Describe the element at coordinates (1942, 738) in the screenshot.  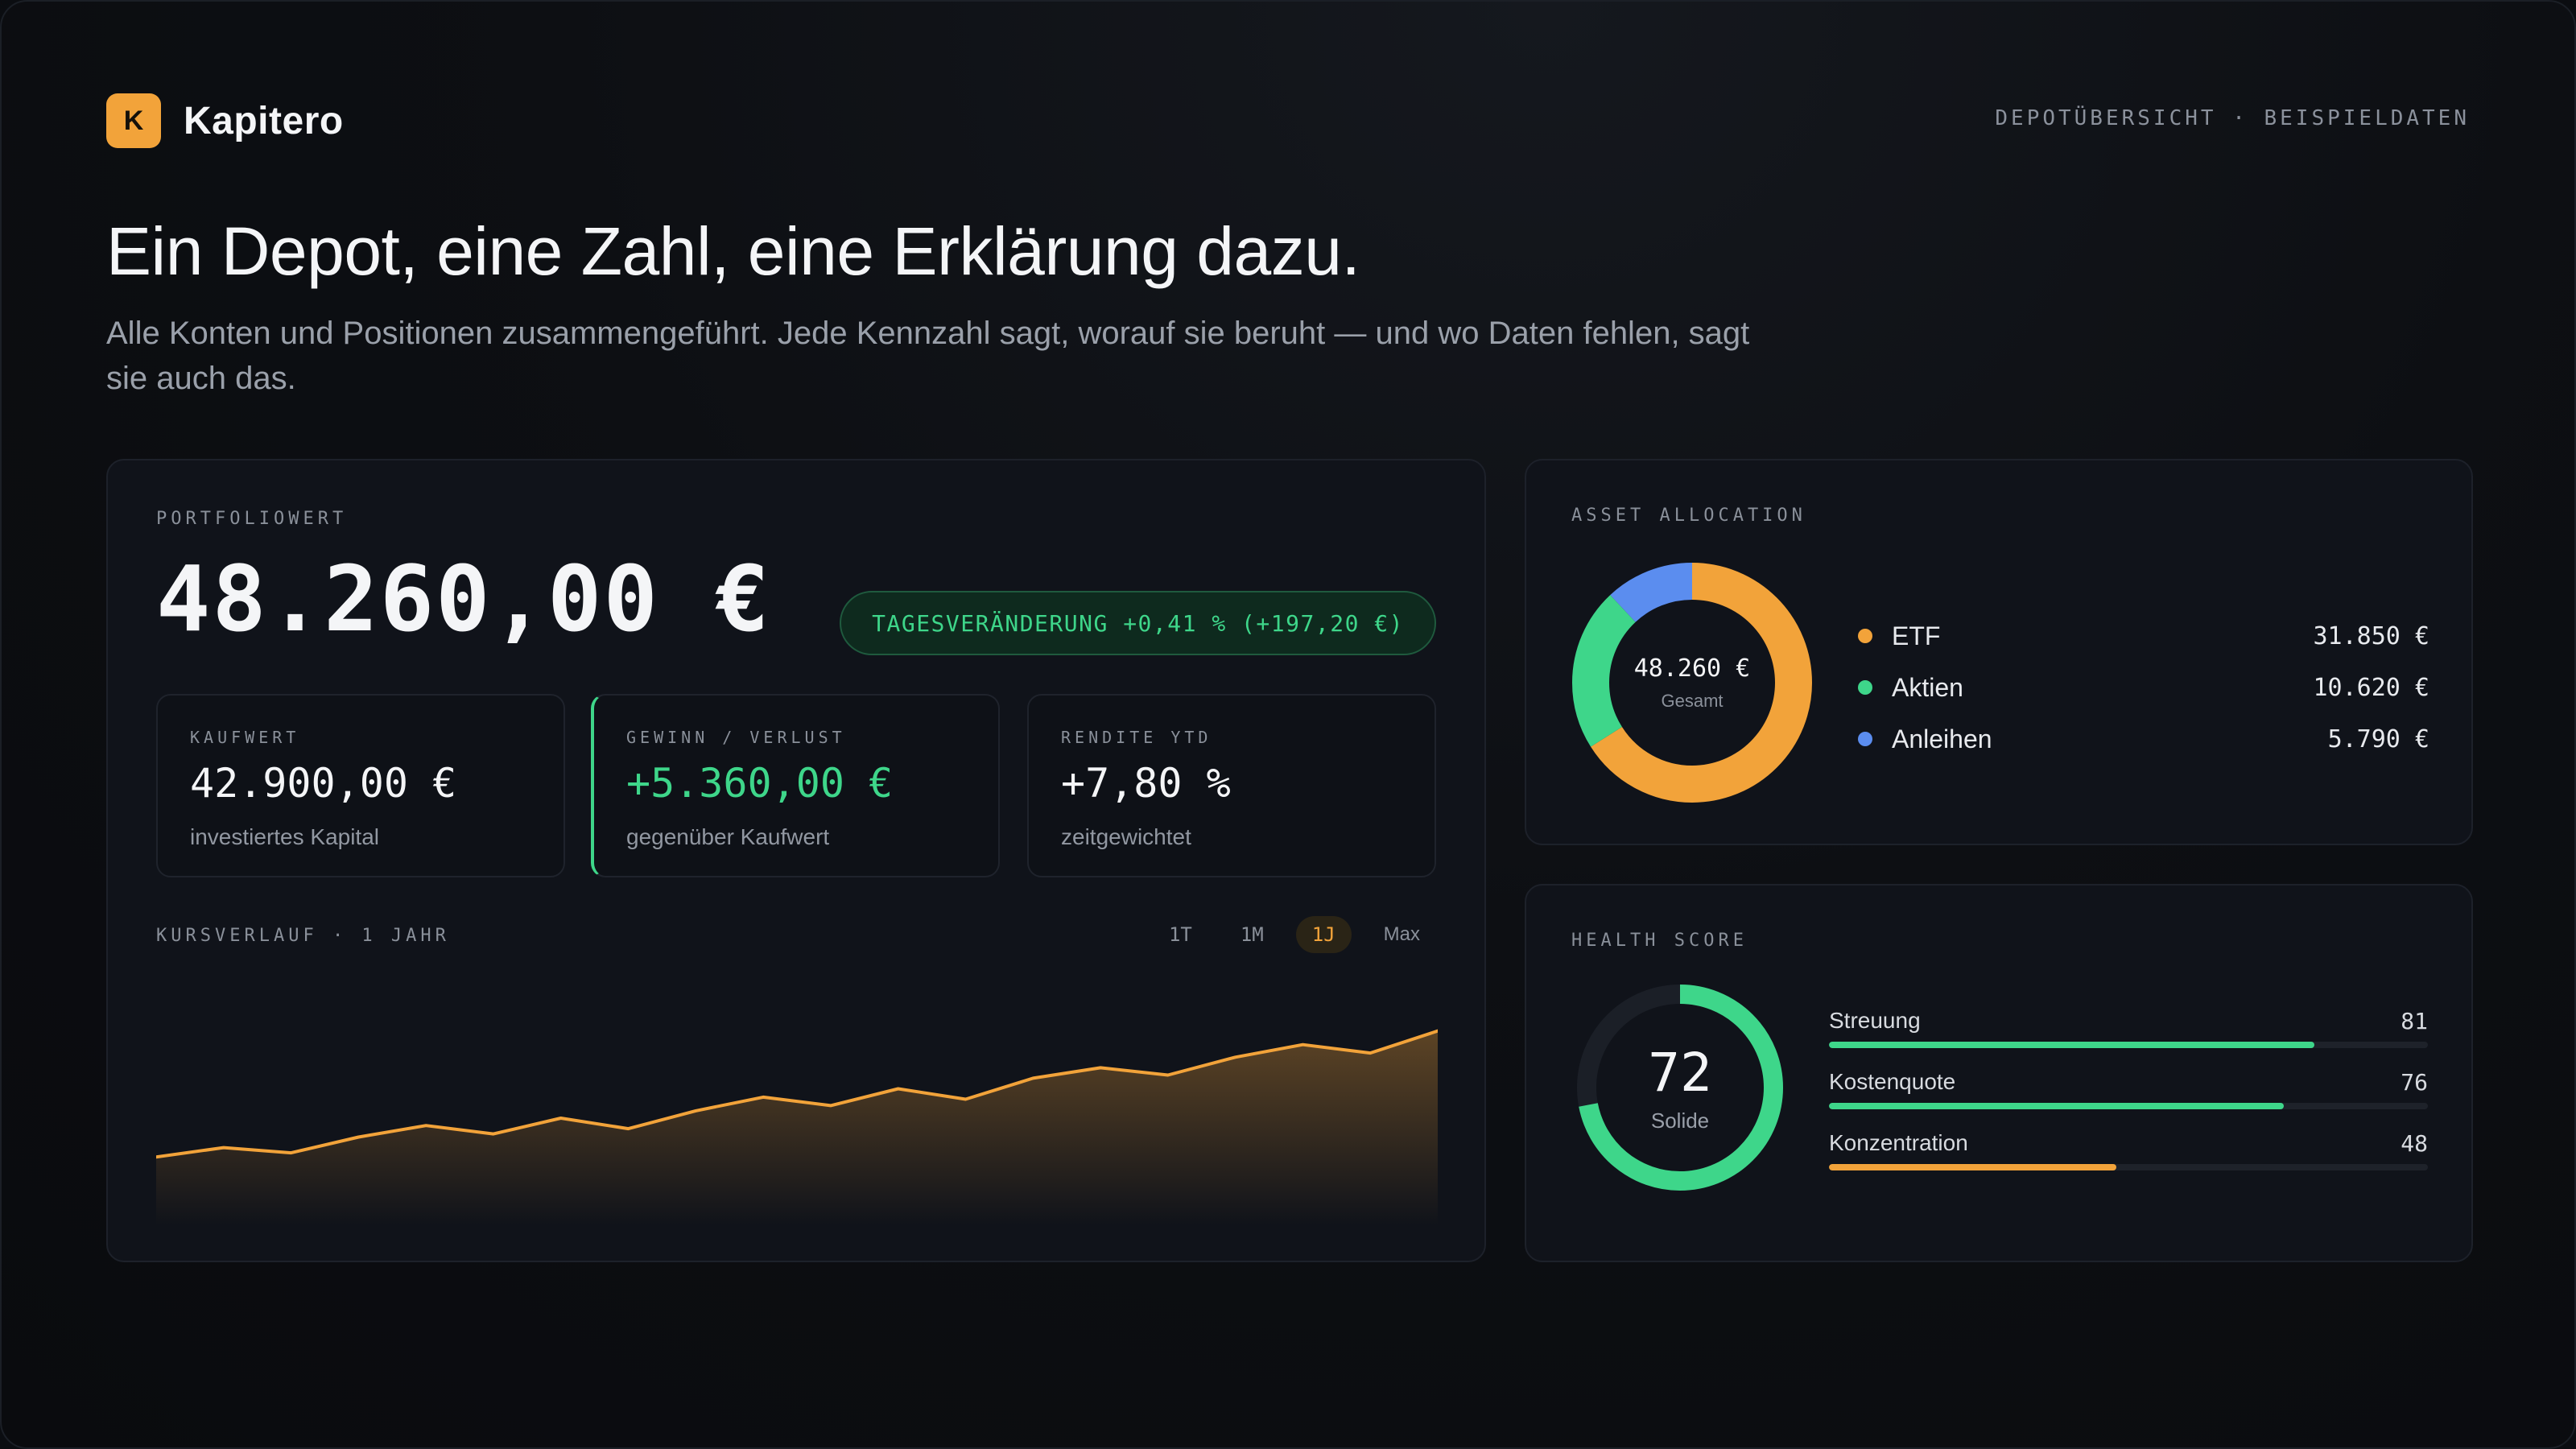
I see `legend-name: Anleihen` at that location.